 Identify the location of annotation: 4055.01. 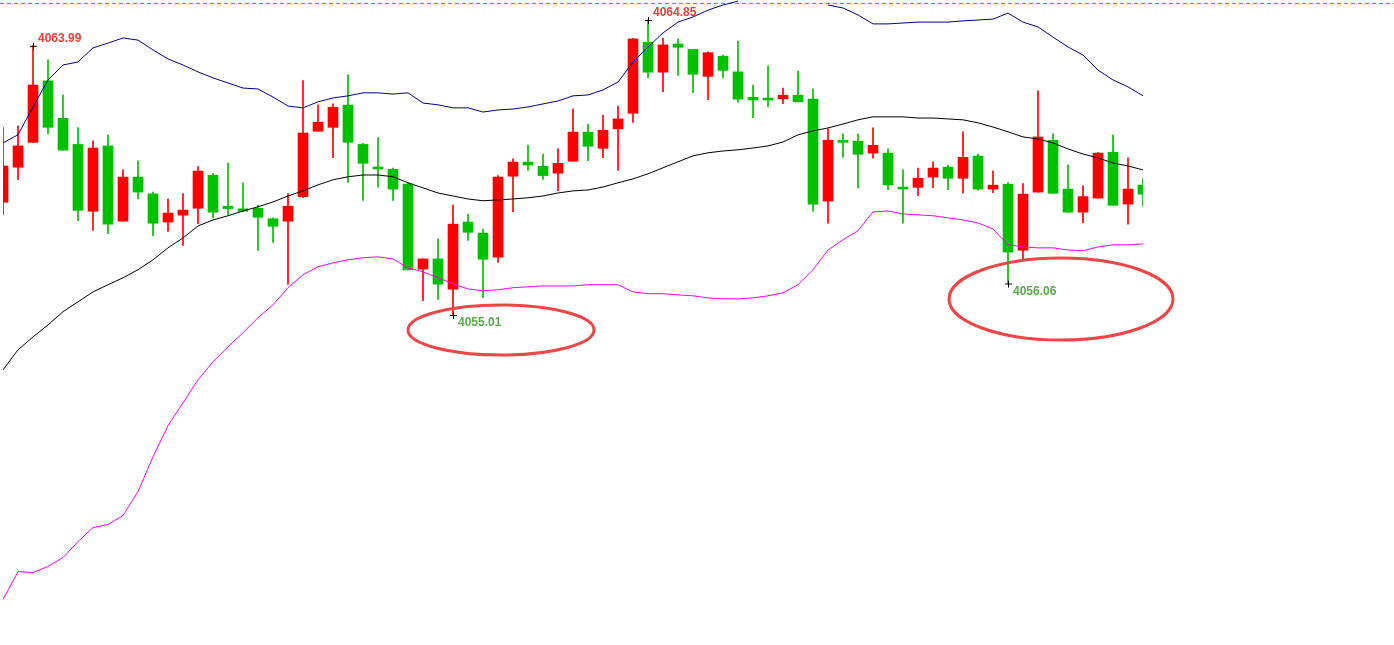
(480, 322).